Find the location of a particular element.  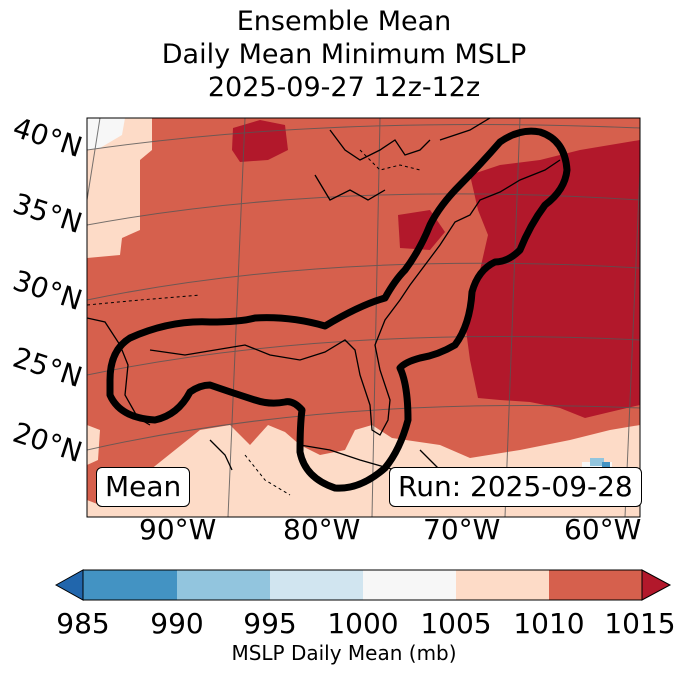

colorbar-tick-990: 990 is located at coordinates (177, 623).